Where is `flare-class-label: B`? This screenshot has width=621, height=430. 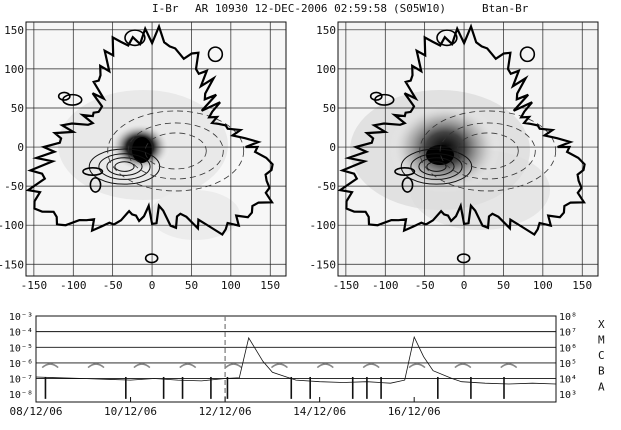 flare-class-label: B is located at coordinates (601, 371).